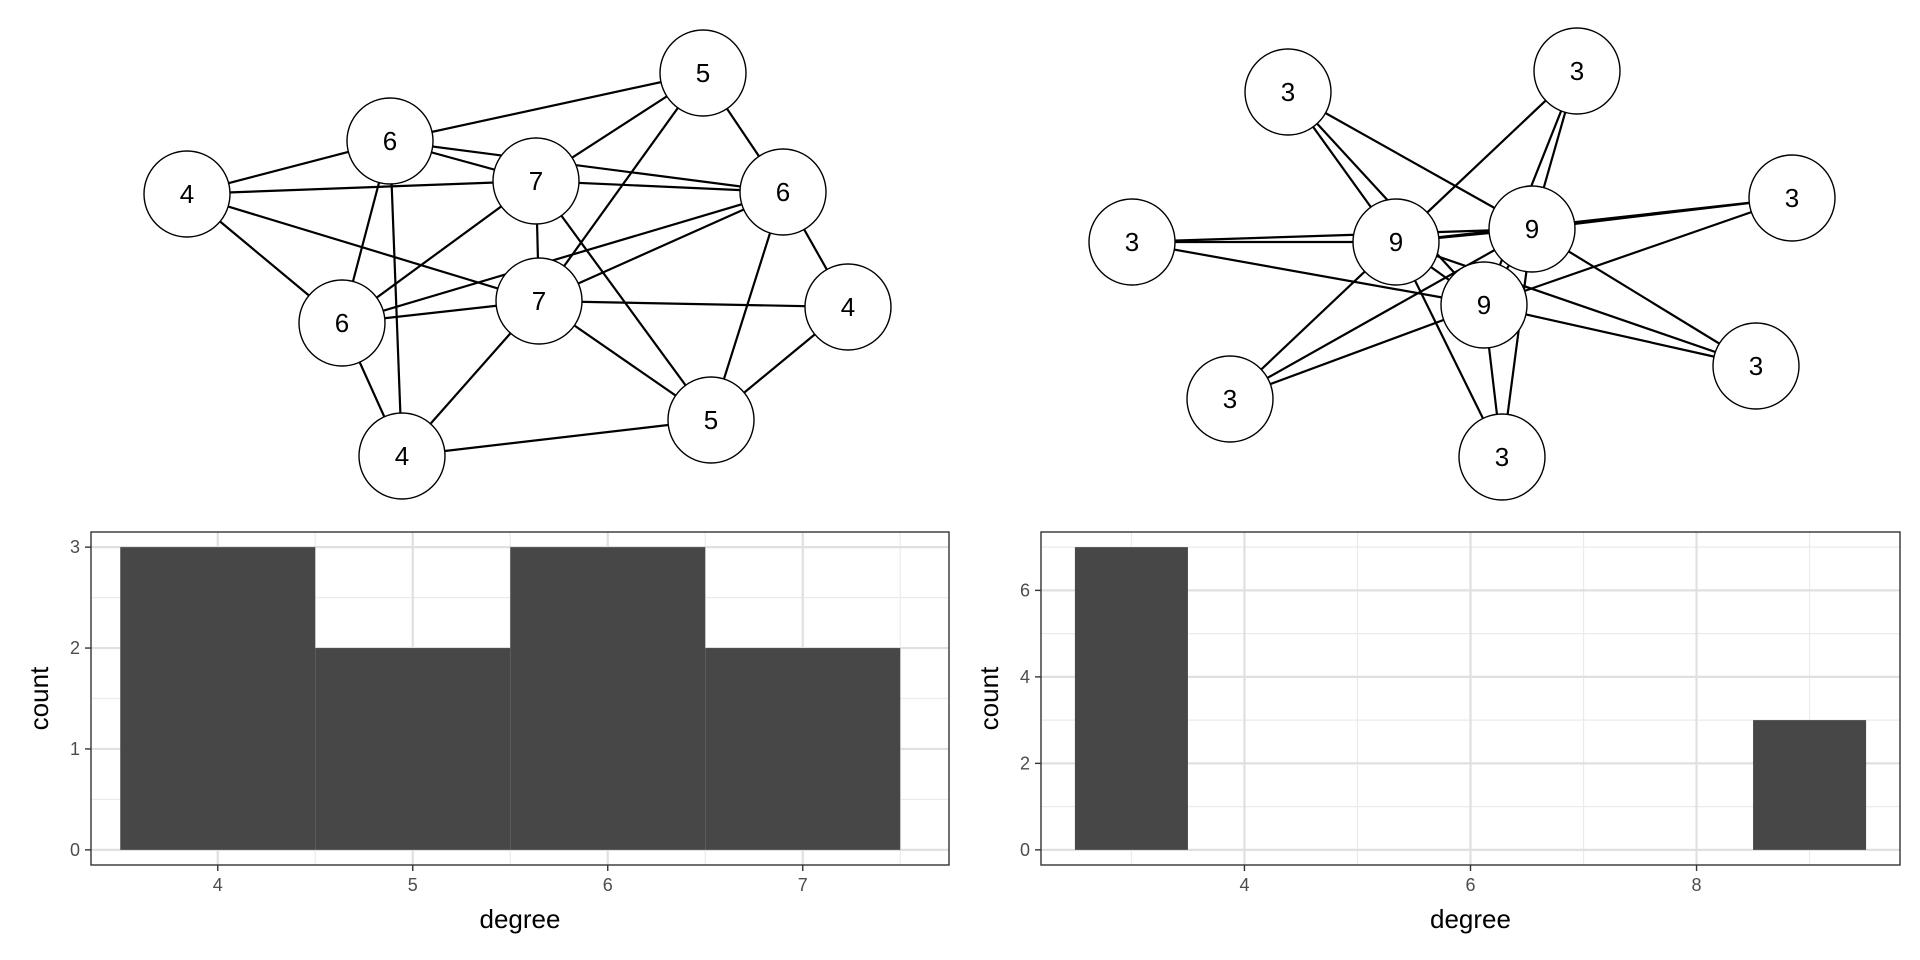 The image size is (1920, 960). What do you see at coordinates (75, 547) in the screenshot?
I see `y-tick-label: 3` at bounding box center [75, 547].